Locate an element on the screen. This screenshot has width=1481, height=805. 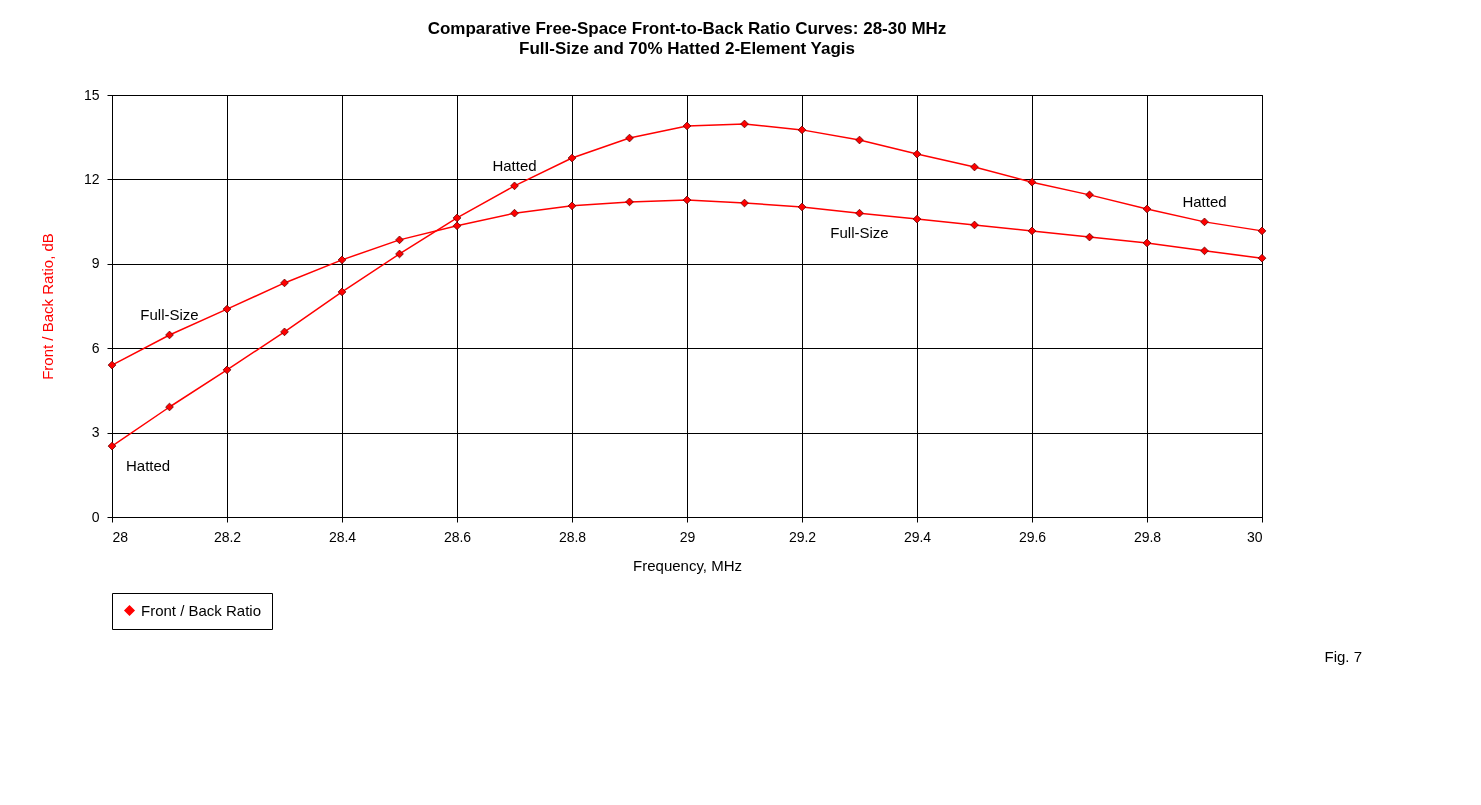
caption: Fig. 7 is located at coordinates (1343, 656).